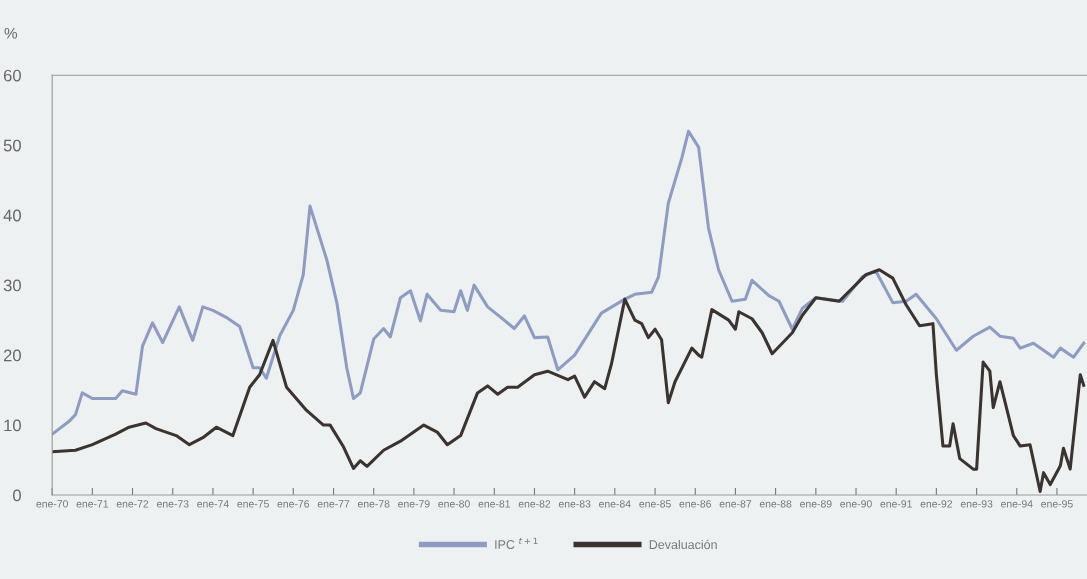 This screenshot has height=579, width=1087. Describe the element at coordinates (655, 504) in the screenshot. I see `x-tick-label: ene-85` at that location.